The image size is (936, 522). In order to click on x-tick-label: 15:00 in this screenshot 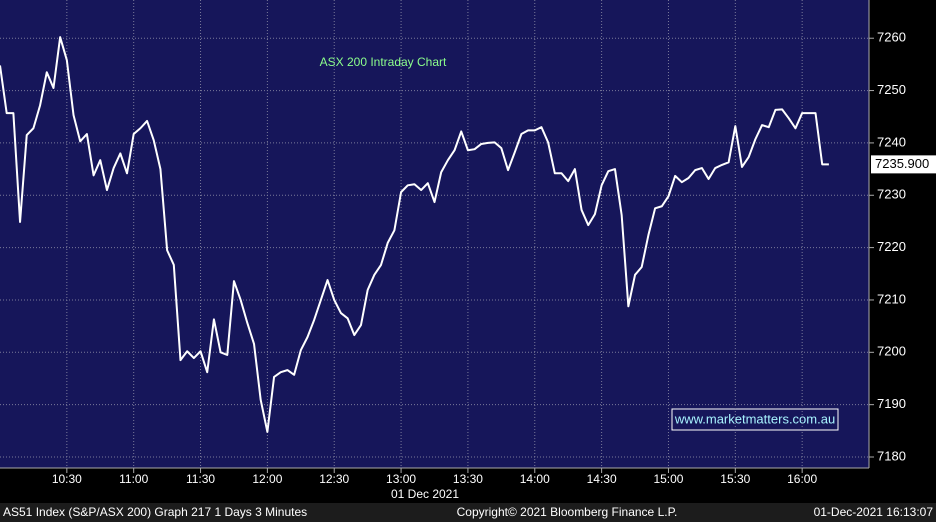, I will do `click(668, 479)`.